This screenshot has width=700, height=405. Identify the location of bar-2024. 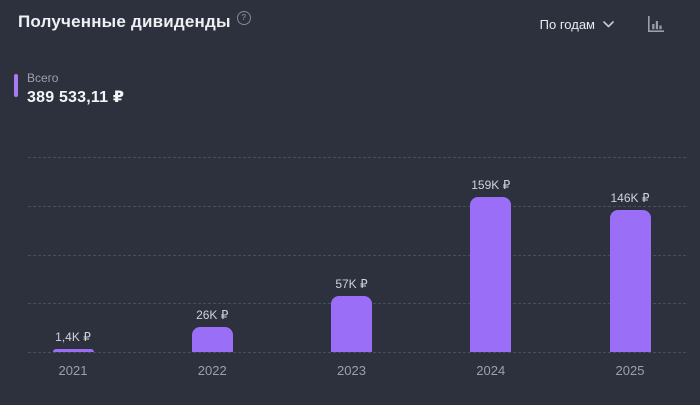
(491, 274).